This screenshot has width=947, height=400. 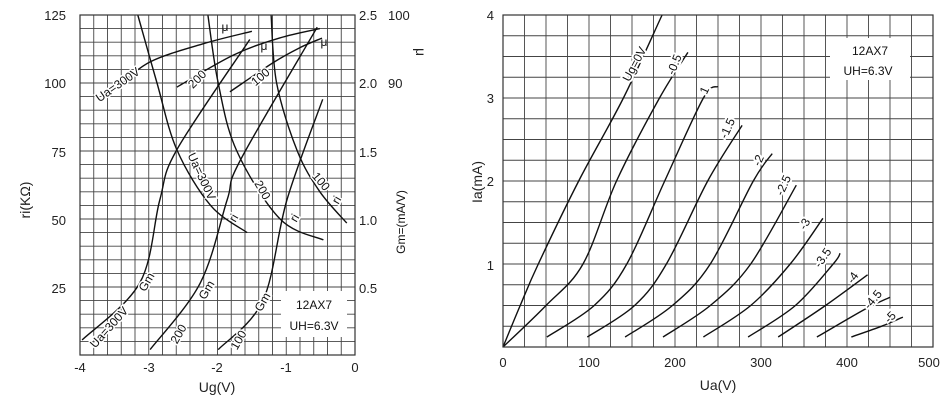 I want to click on curve-label-ug-0: Ug=0V, so click(x=635, y=63).